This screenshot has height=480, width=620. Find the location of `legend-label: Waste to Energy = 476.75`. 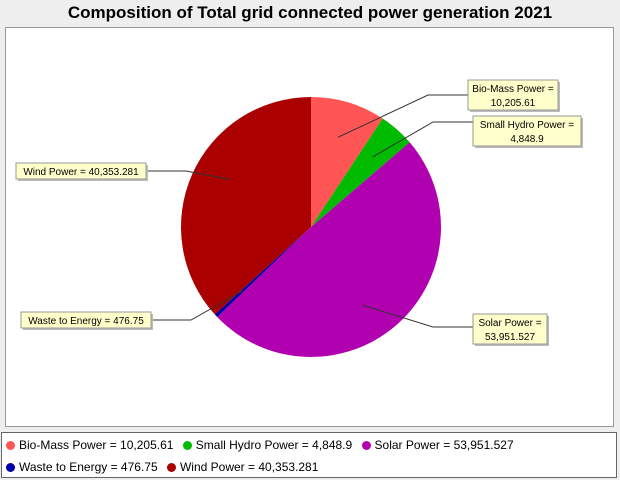

legend-label: Waste to Energy = 476.75 is located at coordinates (88, 466).